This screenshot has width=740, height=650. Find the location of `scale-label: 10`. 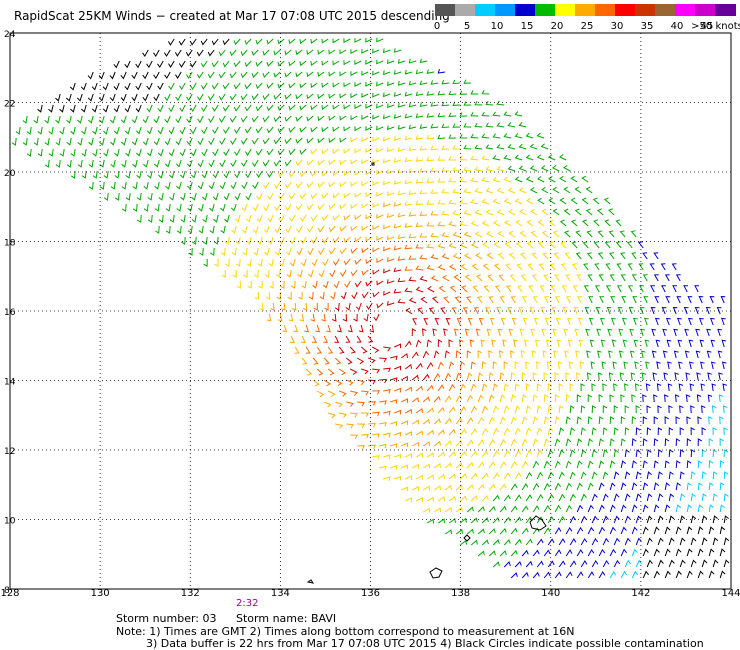

scale-label: 10 is located at coordinates (497, 26).